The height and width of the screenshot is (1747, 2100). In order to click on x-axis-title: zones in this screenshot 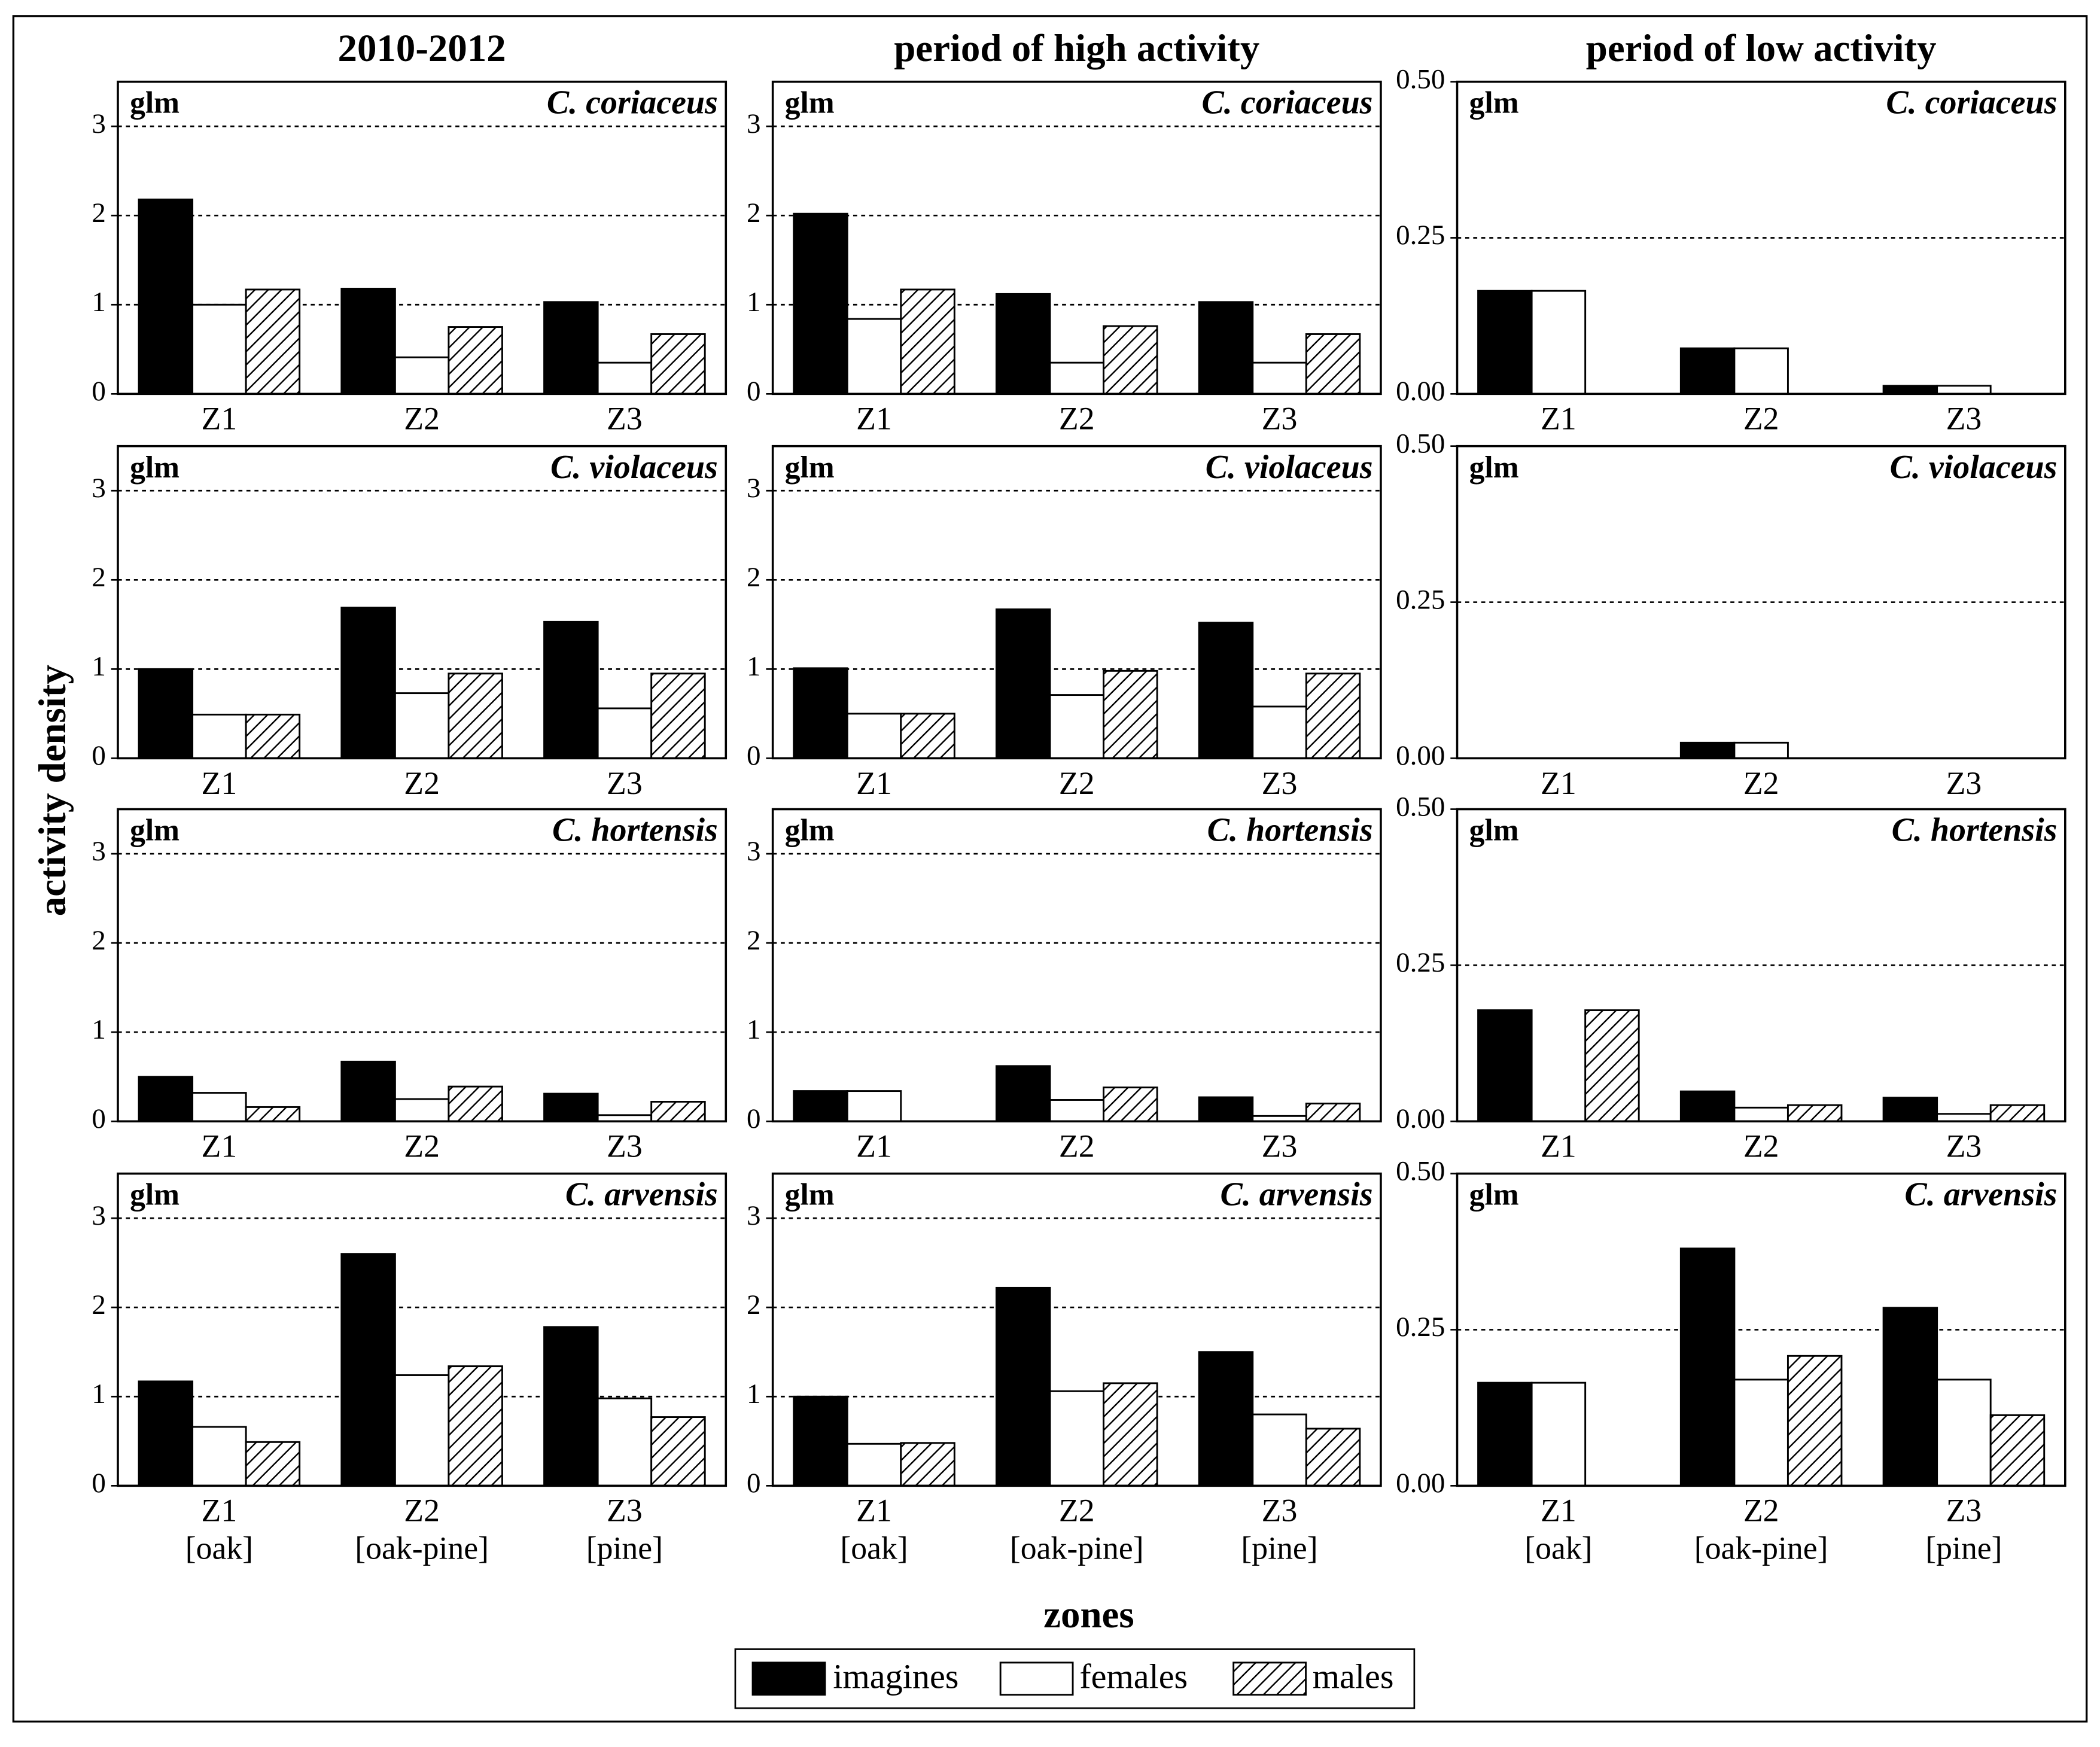, I will do `click(1088, 1614)`.